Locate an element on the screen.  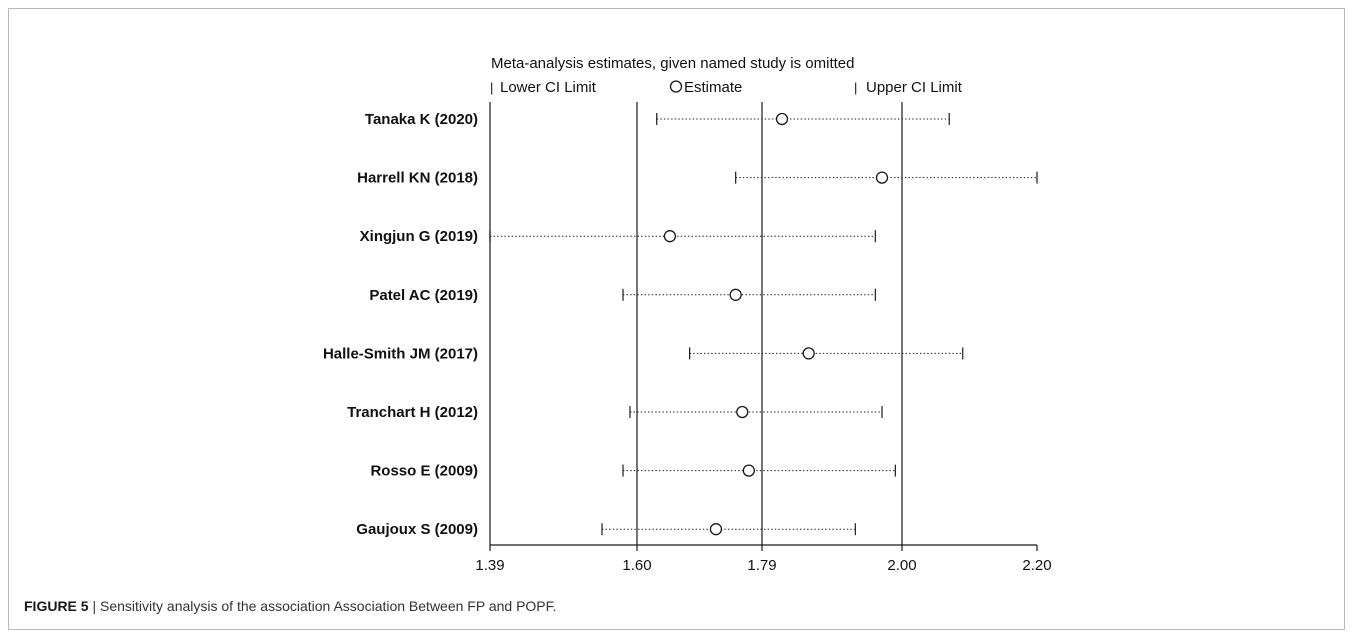
study-label: Tanaka K (2020) is located at coordinates (421, 119).